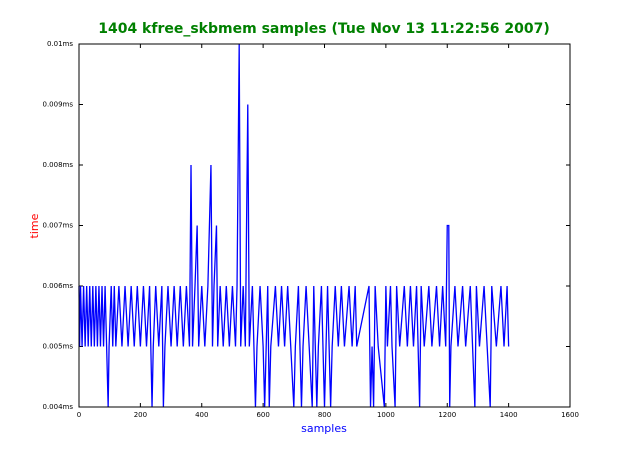 Image resolution: width=633 pixels, height=453 pixels. Describe the element at coordinates (79, 415) in the screenshot. I see `x-tick-label: 0` at that location.